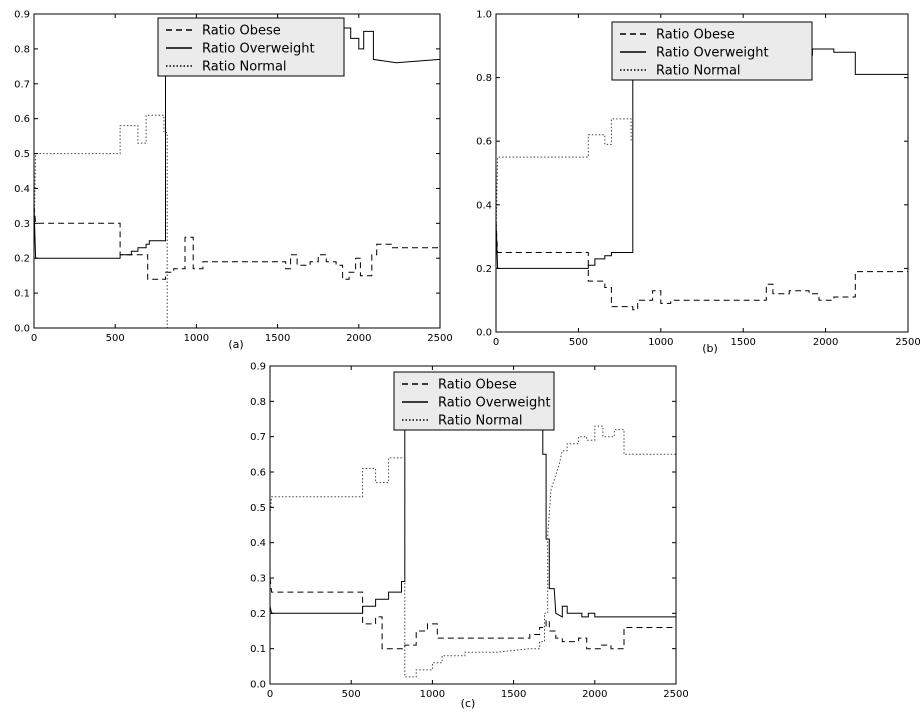  What do you see at coordinates (710, 348) in the screenshot?
I see `panel-caption: (b)` at bounding box center [710, 348].